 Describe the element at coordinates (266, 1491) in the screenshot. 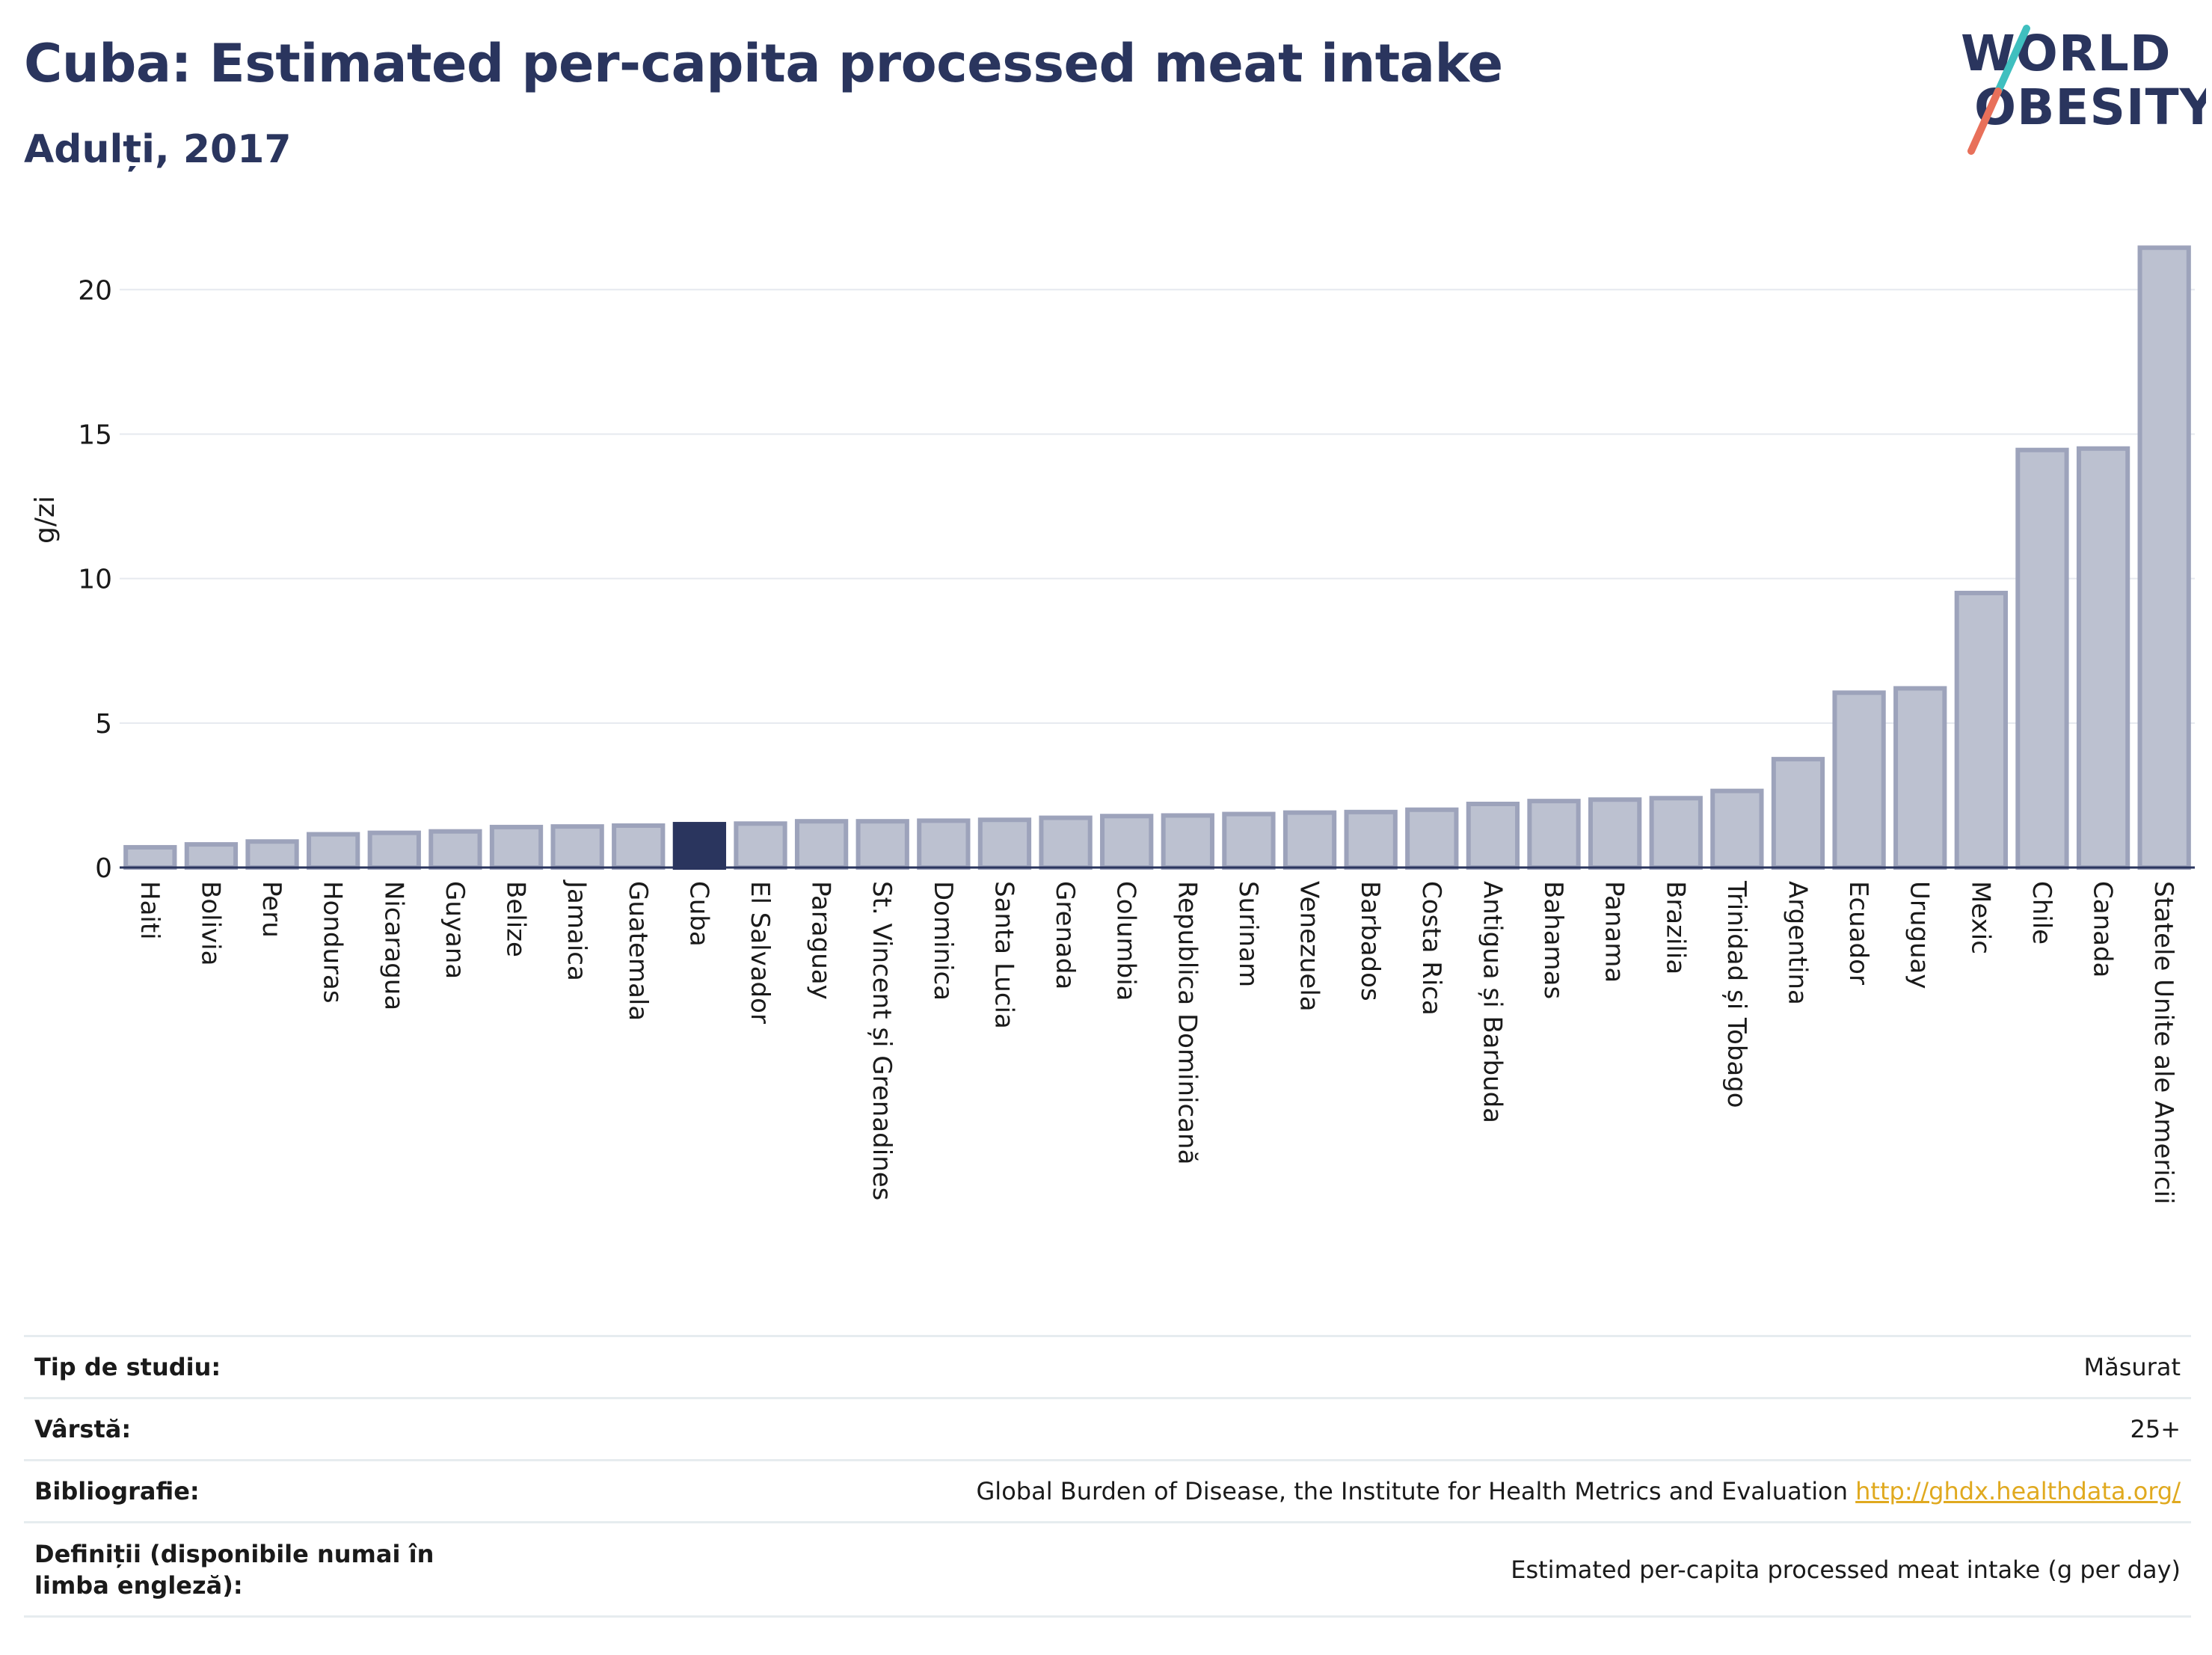

I see `info-key: Bibliografie:` at that location.